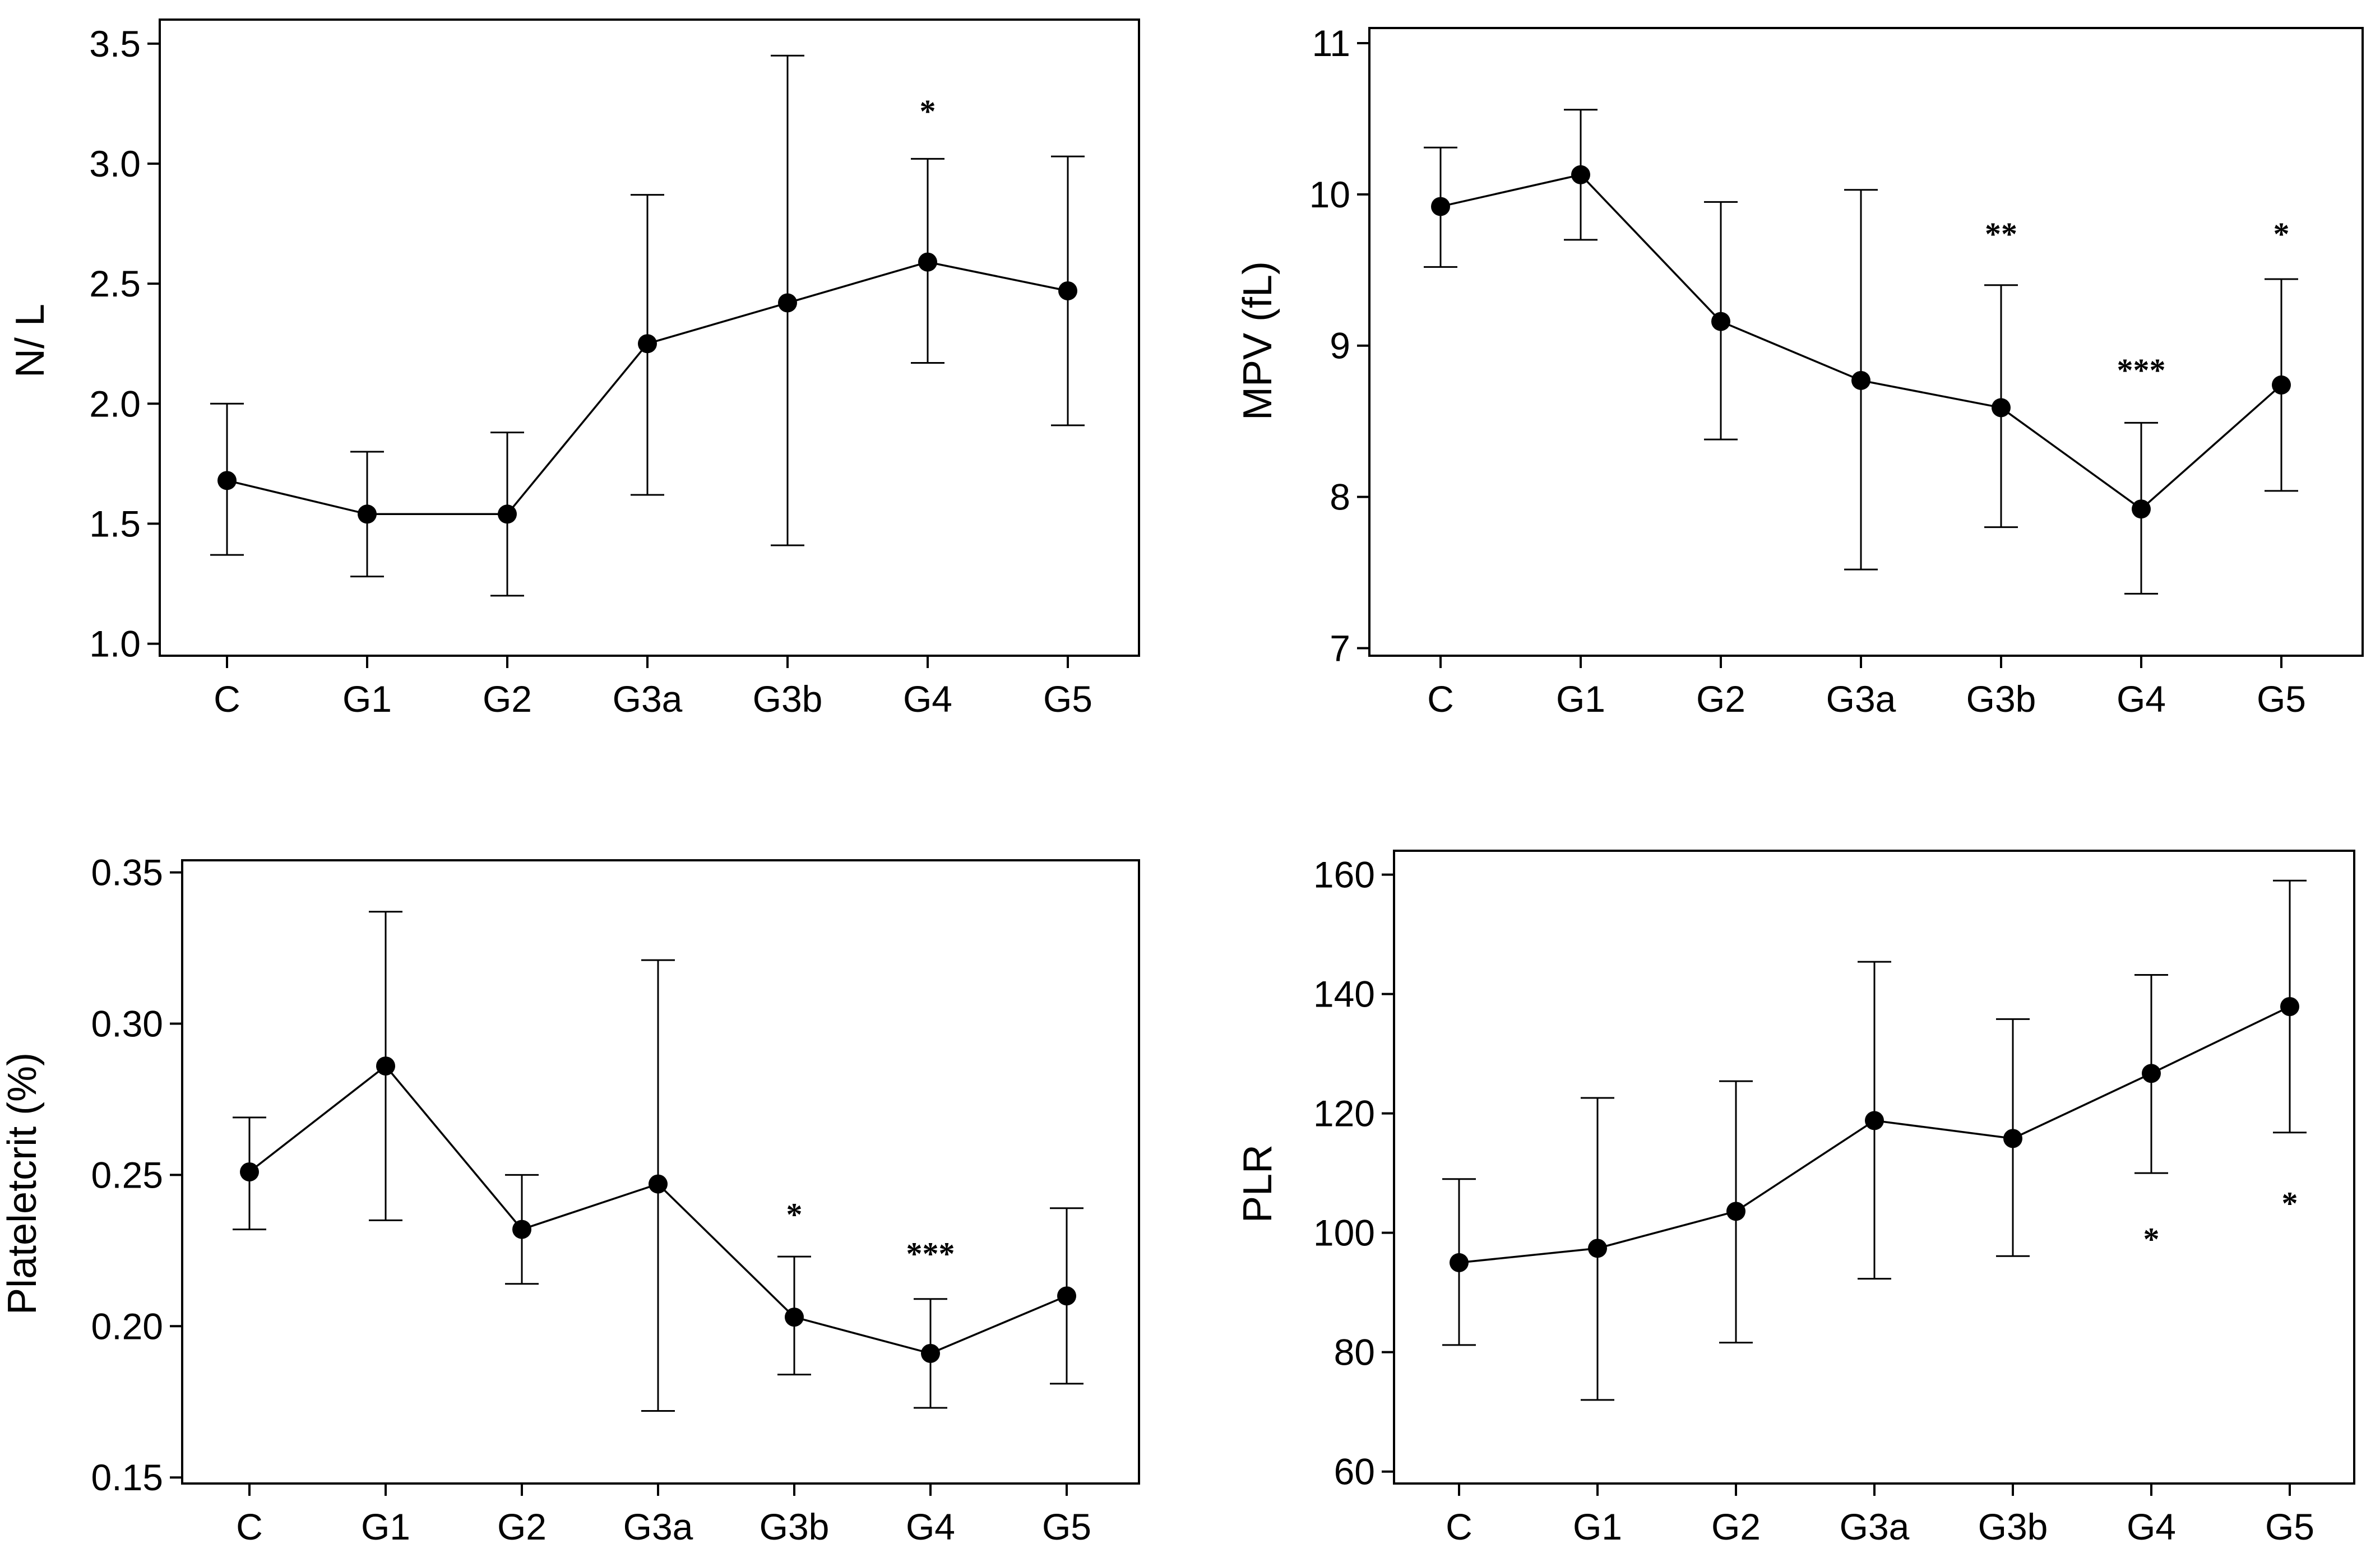  What do you see at coordinates (795, 1215) in the screenshot?
I see `significance-marker-g3b: *` at bounding box center [795, 1215].